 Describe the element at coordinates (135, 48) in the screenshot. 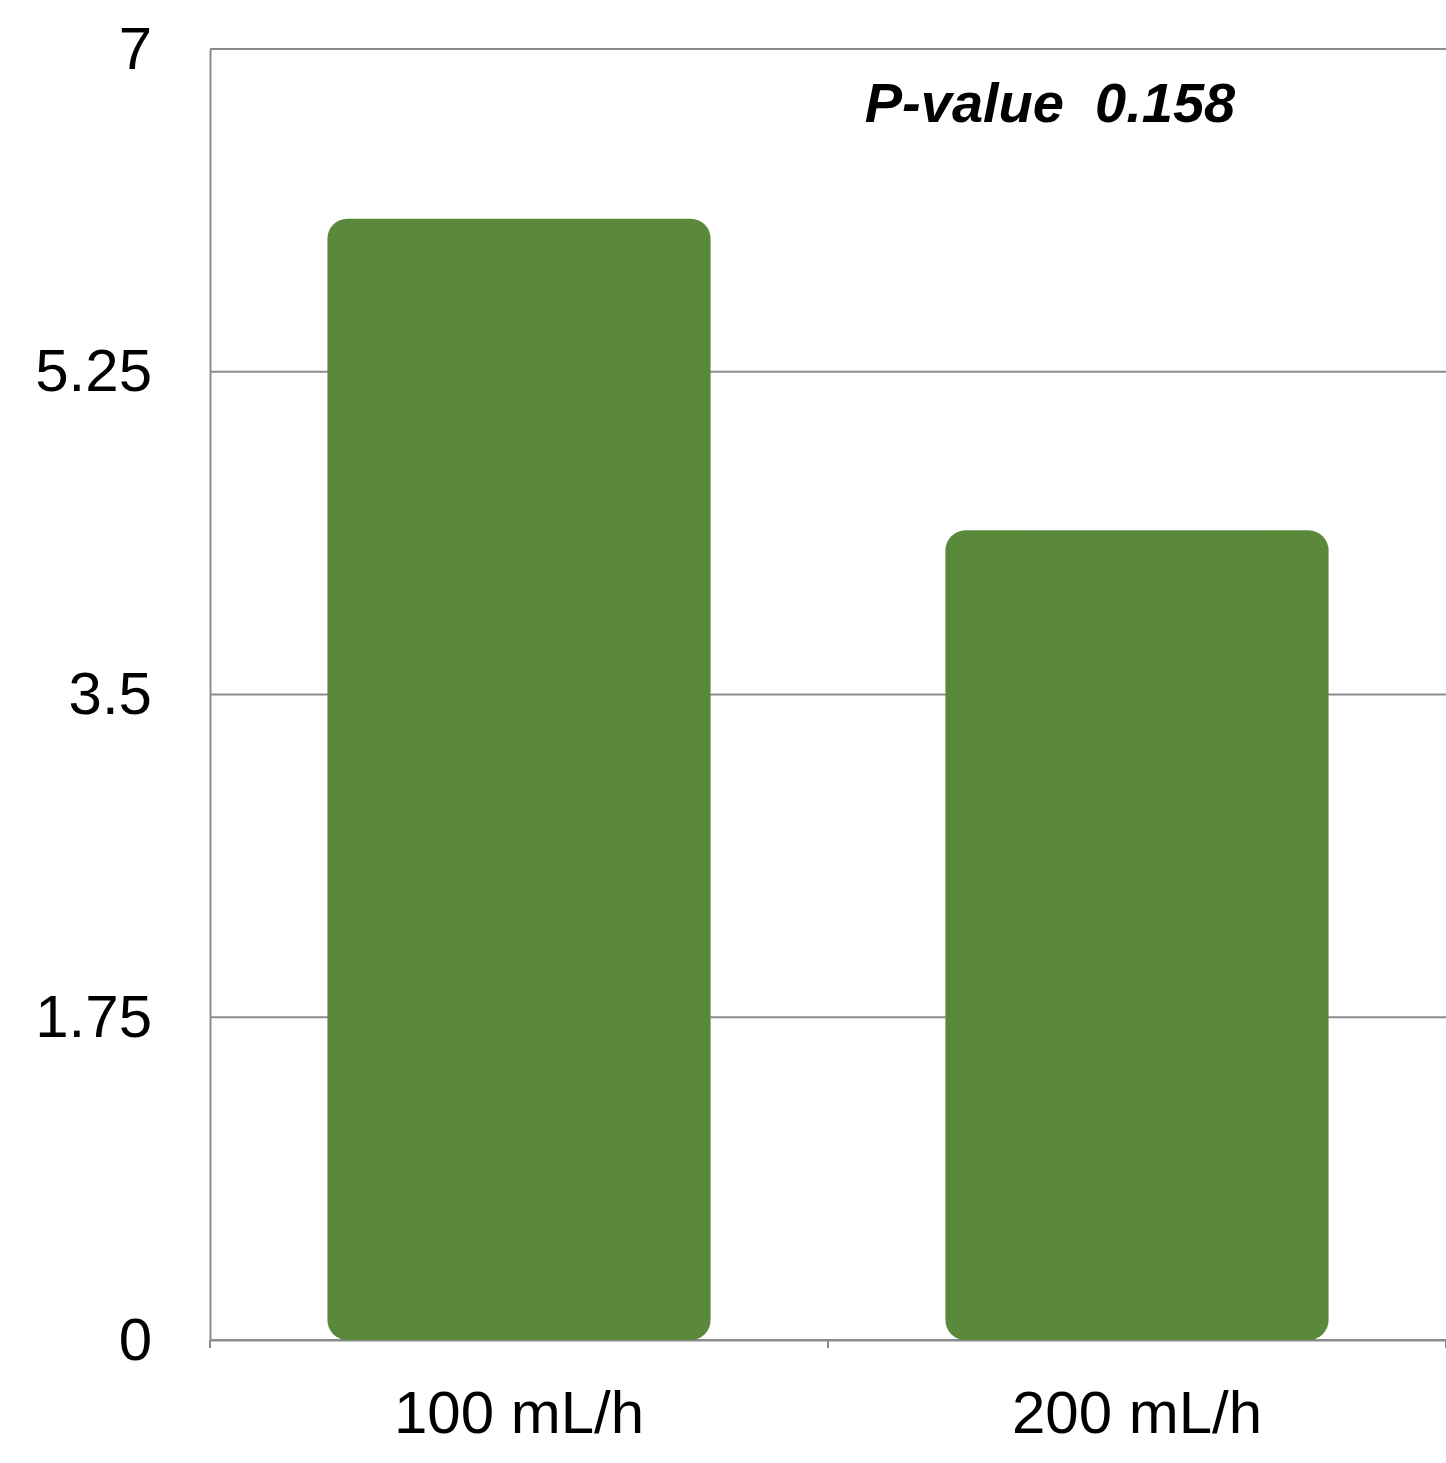

I see `y-tick-label: 7` at that location.